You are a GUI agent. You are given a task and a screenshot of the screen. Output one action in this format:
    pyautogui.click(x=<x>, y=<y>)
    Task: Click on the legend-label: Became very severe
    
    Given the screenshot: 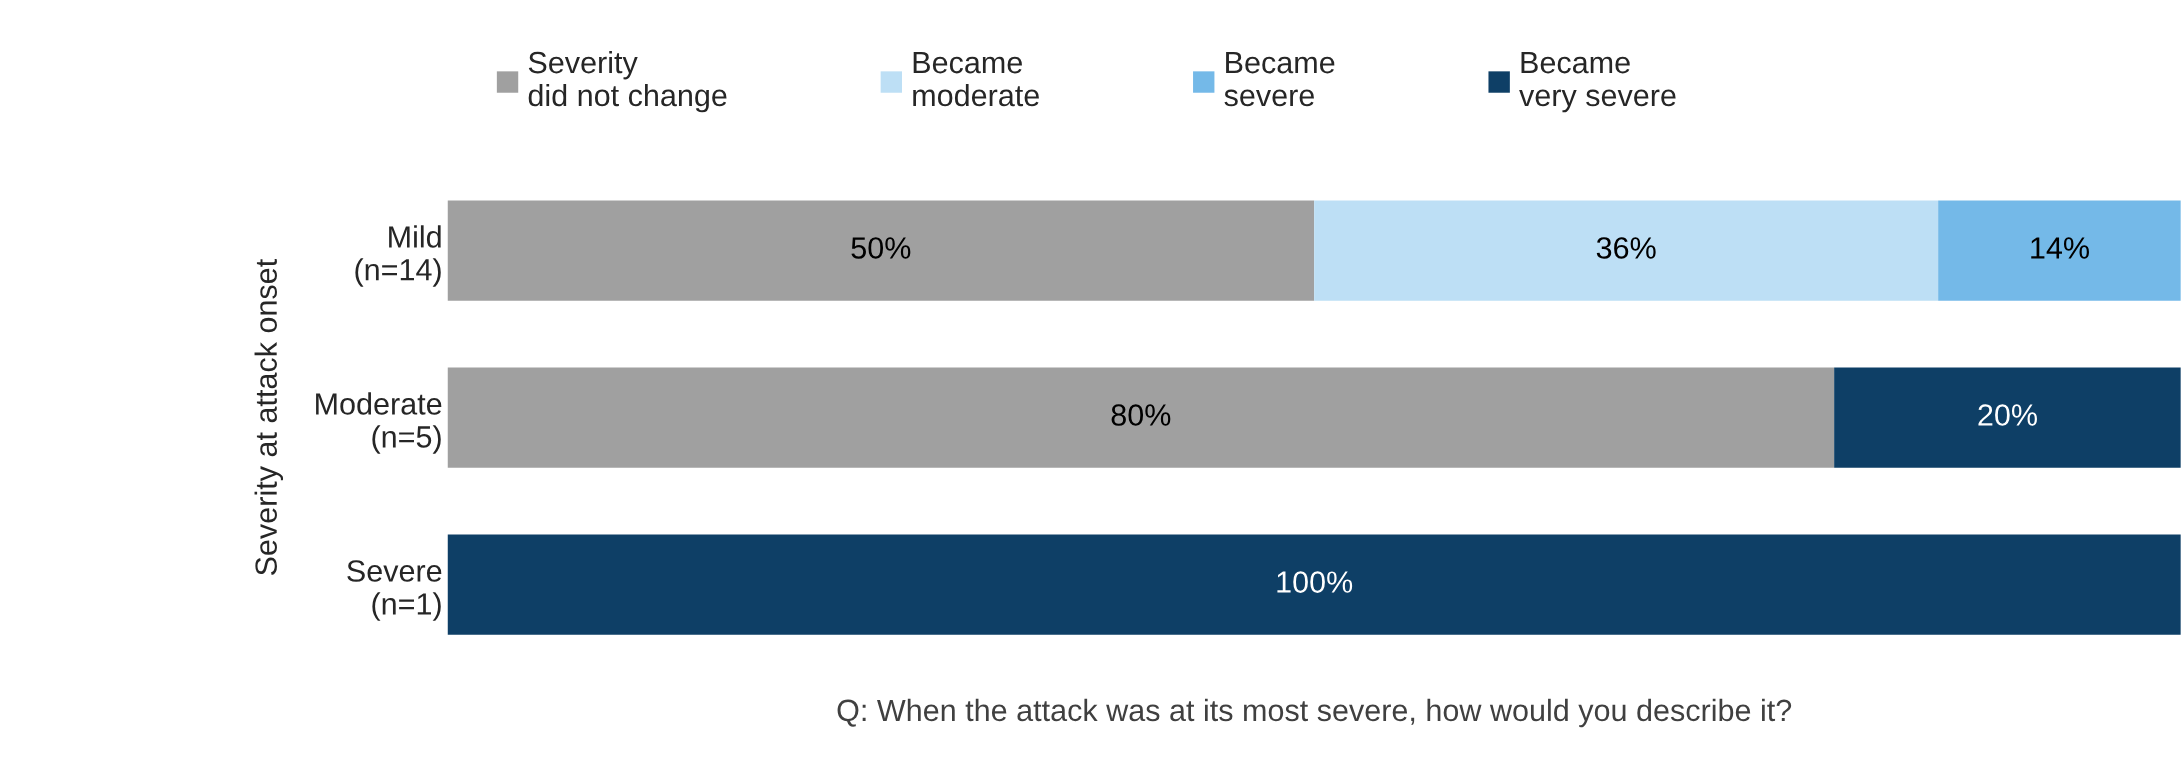 What is the action you would take?
    pyautogui.click(x=1597, y=82)
    